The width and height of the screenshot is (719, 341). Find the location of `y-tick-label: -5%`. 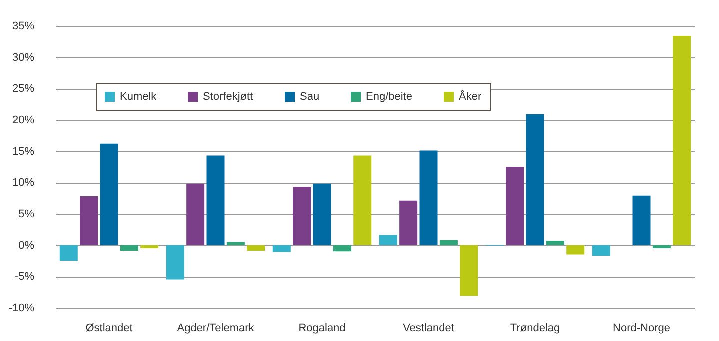

y-tick-label: -5% is located at coordinates (24, 277).